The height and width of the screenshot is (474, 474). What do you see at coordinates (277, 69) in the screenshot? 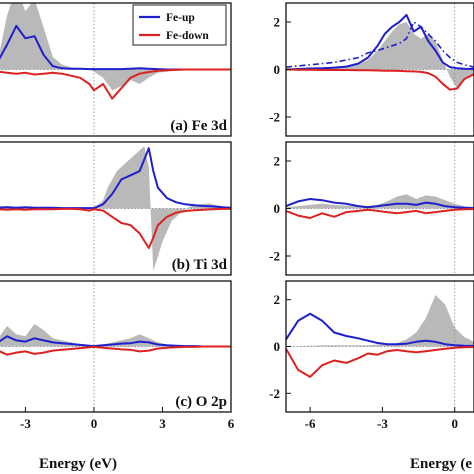
I see `y-tick-label-right-top: 0` at bounding box center [277, 69].